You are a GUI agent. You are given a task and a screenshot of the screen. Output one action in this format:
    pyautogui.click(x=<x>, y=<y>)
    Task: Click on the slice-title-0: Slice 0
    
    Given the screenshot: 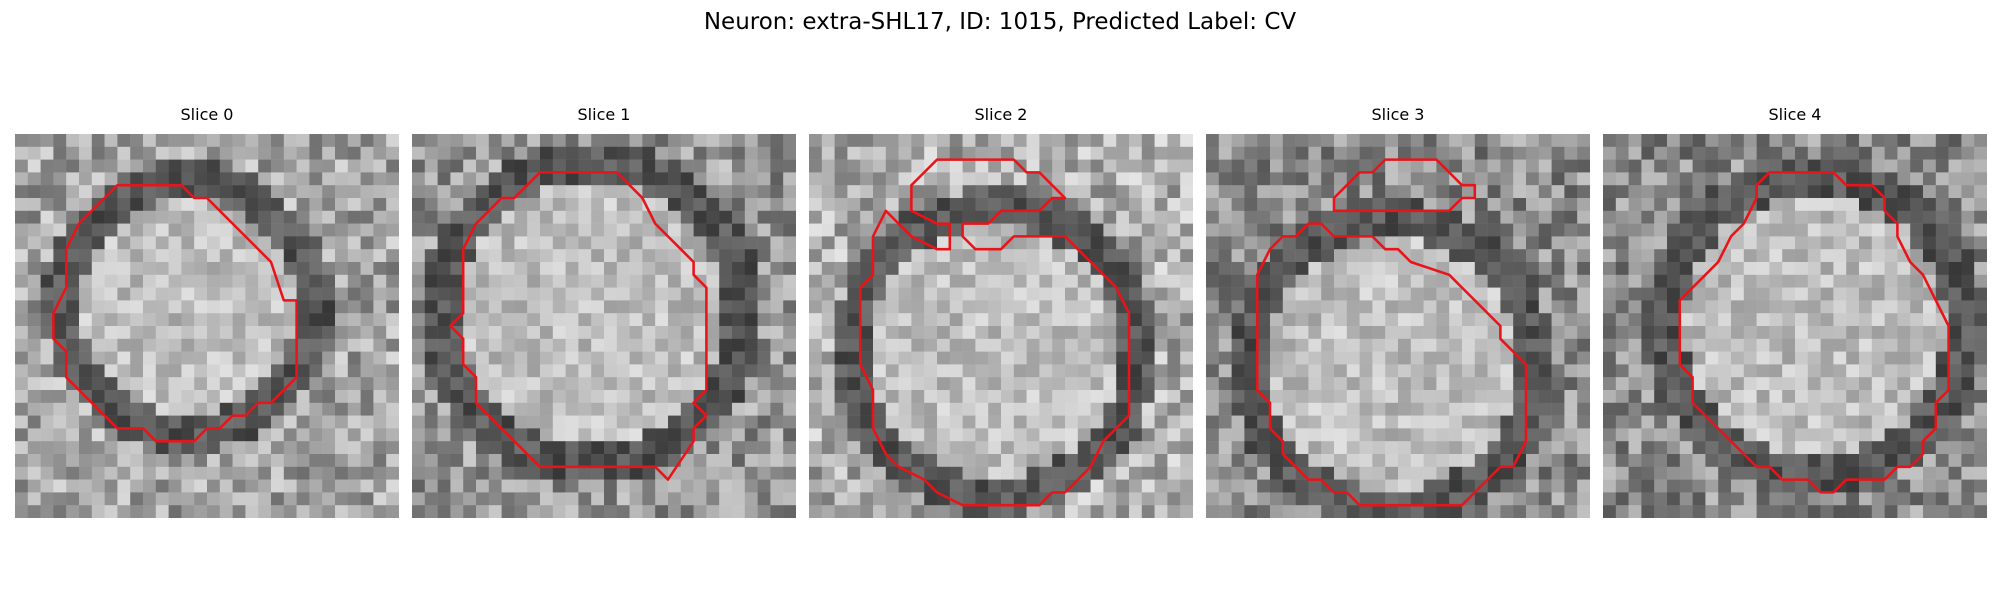 What is the action you would take?
    pyautogui.click(x=207, y=114)
    